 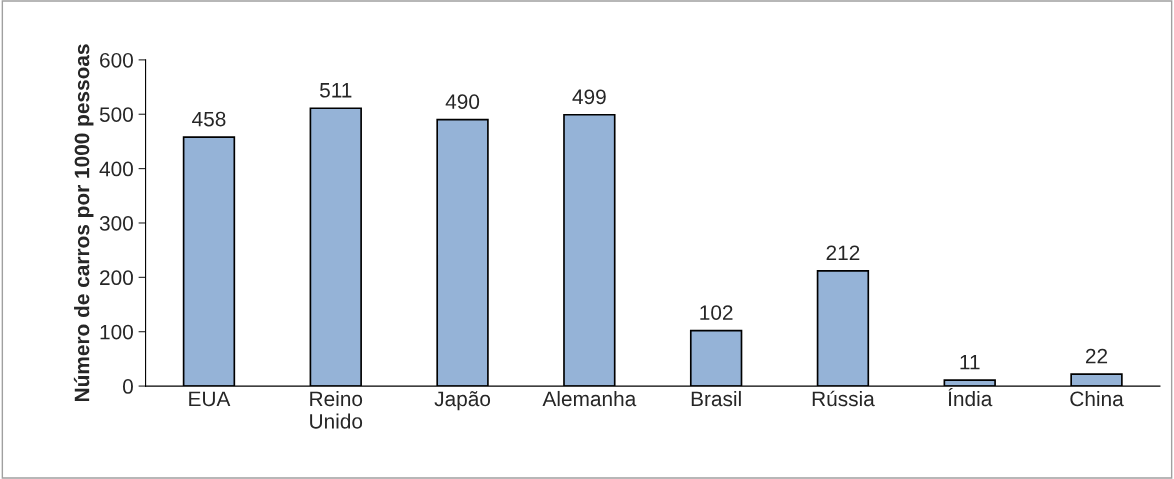 What do you see at coordinates (716, 312) in the screenshot?
I see `data-label: 102` at bounding box center [716, 312].